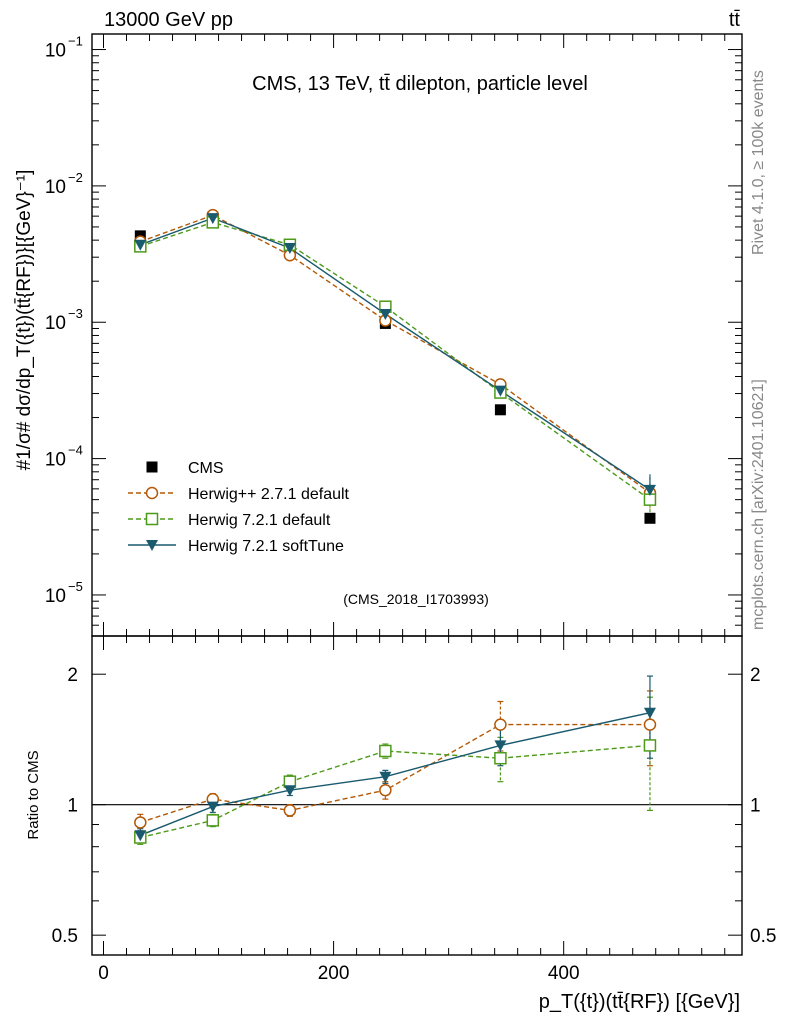 The height and width of the screenshot is (1024, 786). Describe the element at coordinates (75, 586) in the screenshot. I see `y-tick-exponent: −5` at that location.